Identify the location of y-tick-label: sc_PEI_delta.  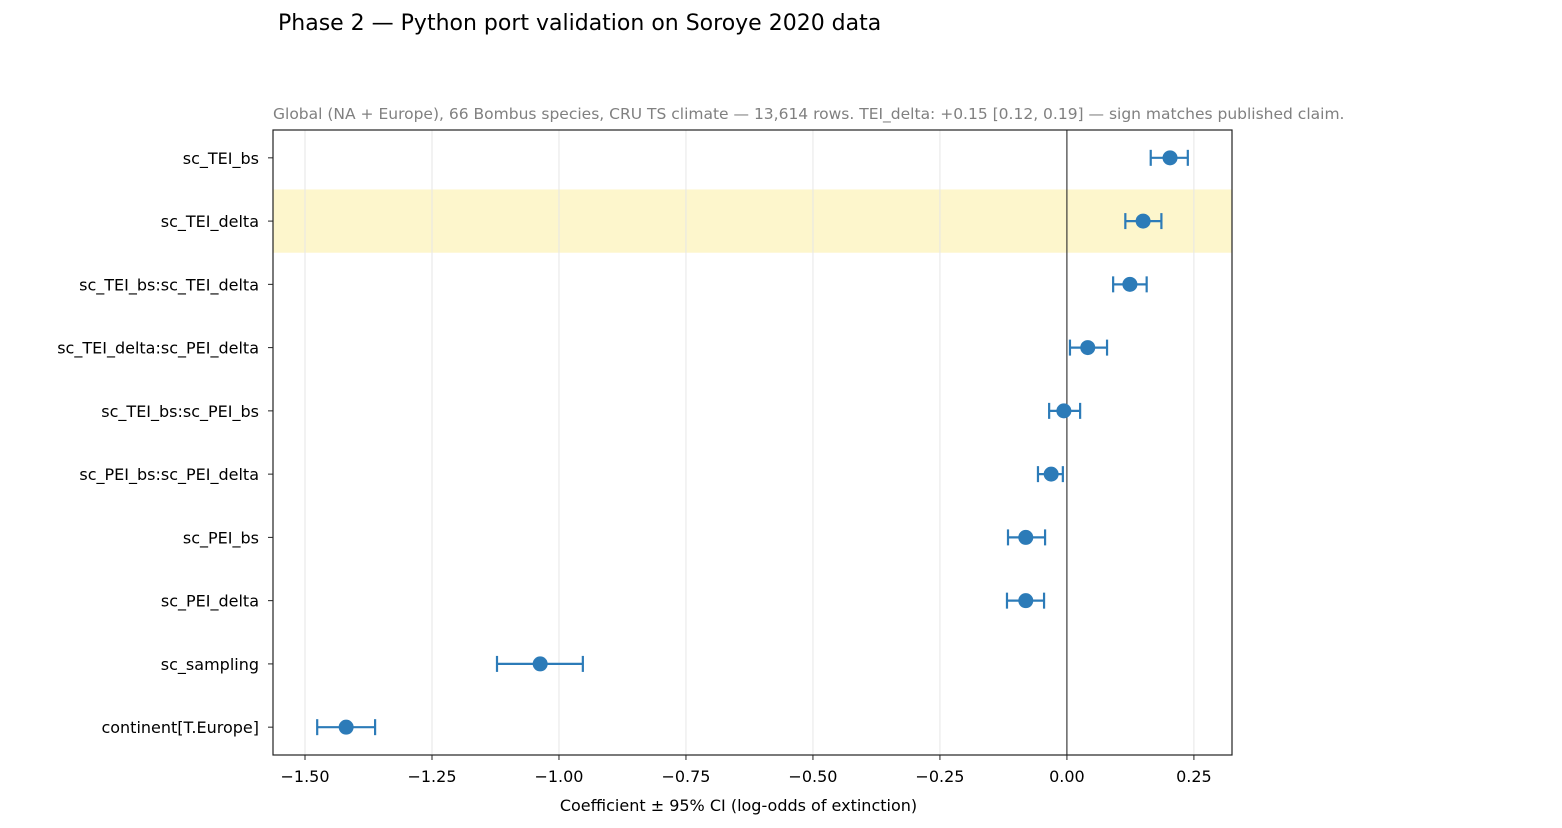
(210, 602).